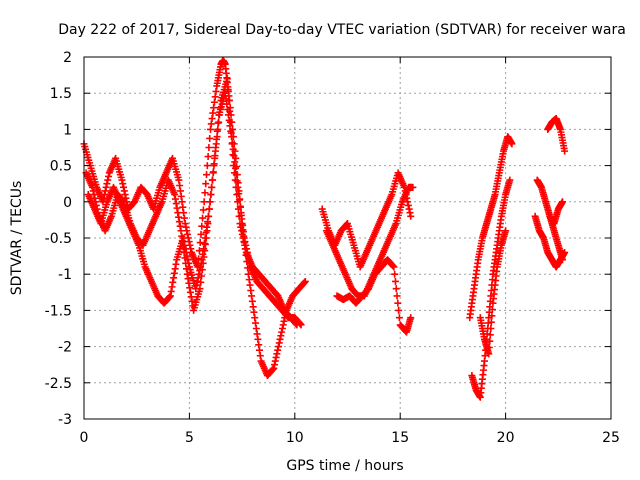  I want to click on y-tick-label: -1.5, so click(58, 311).